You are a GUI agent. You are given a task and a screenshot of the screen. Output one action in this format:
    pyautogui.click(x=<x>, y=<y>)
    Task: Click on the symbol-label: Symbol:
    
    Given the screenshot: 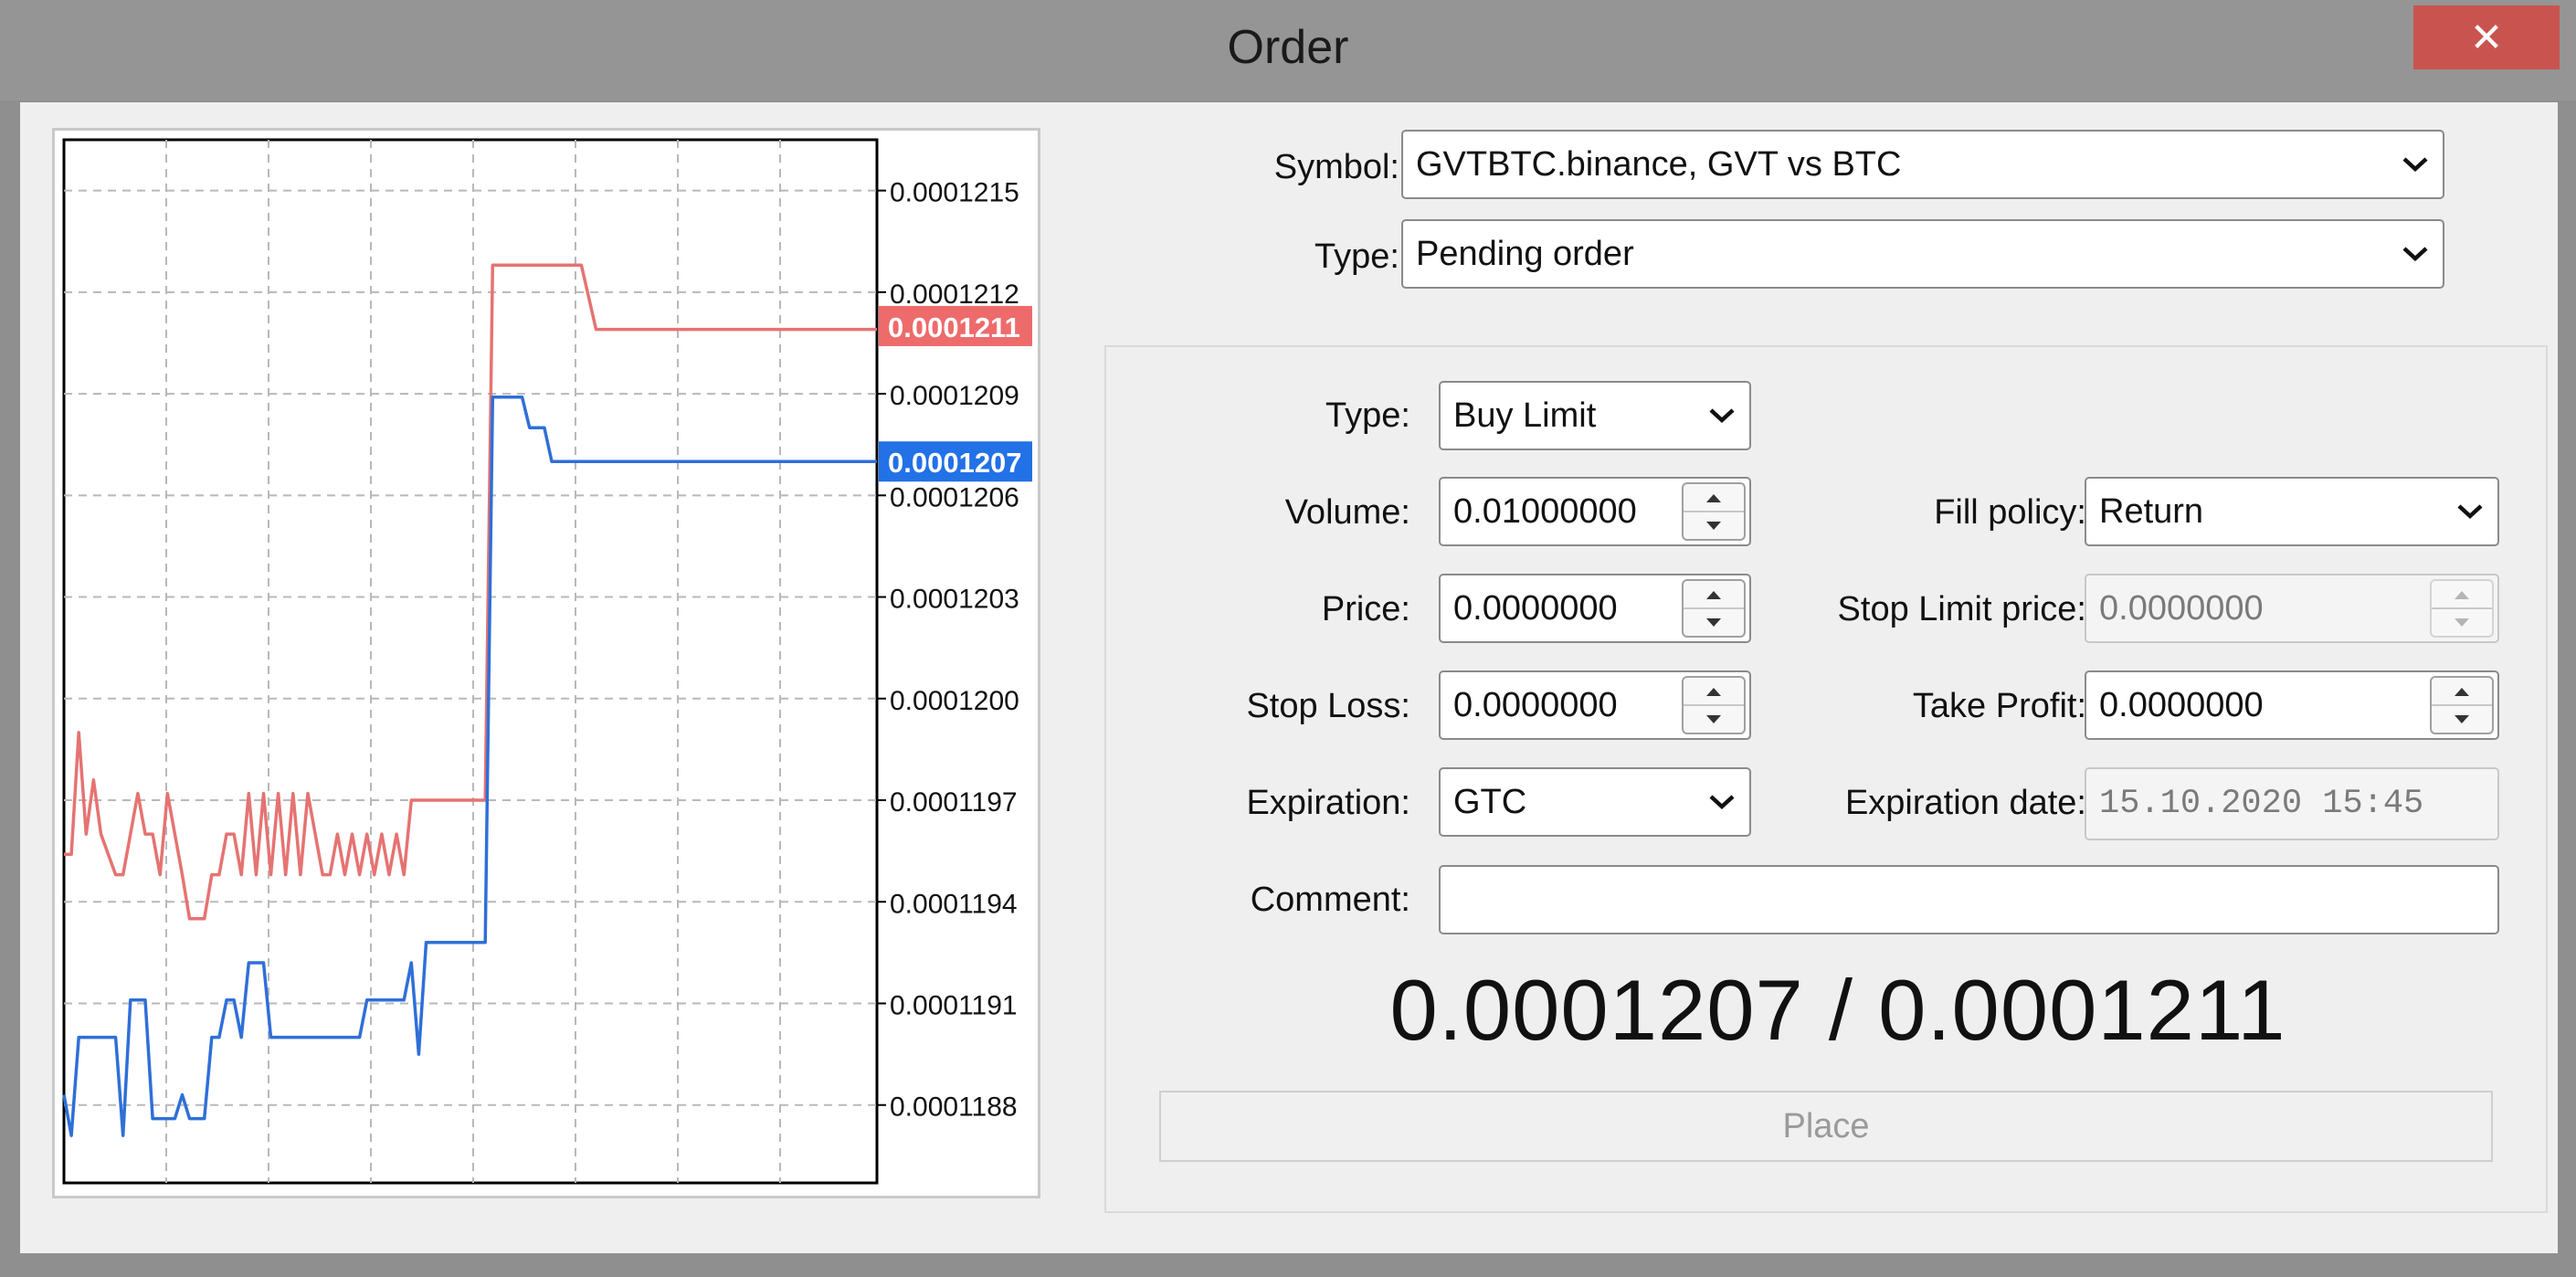 What is the action you would take?
    pyautogui.click(x=1336, y=167)
    